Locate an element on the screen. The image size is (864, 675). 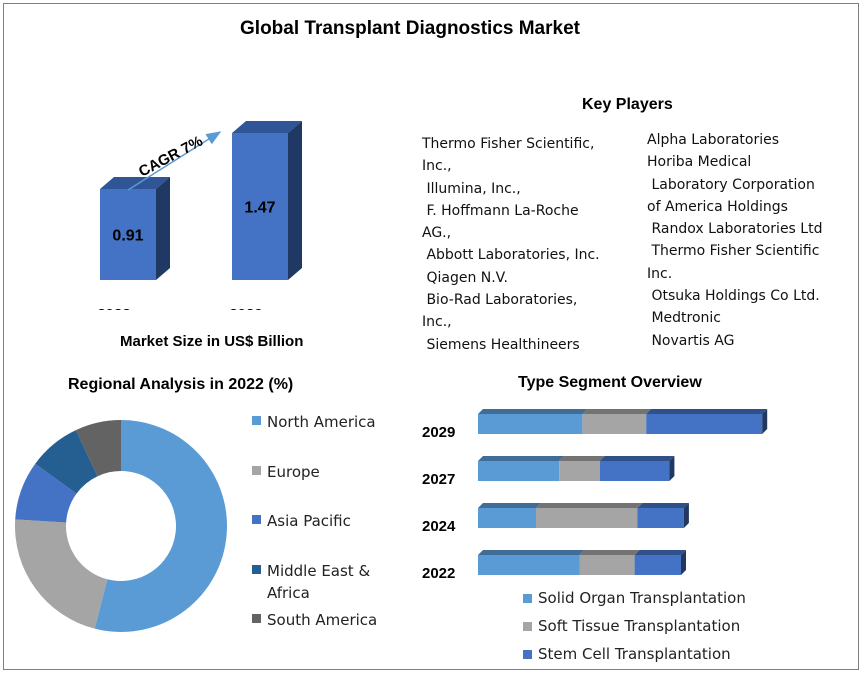
page-title: Global Transplant Diagnostics Market is located at coordinates (410, 28).